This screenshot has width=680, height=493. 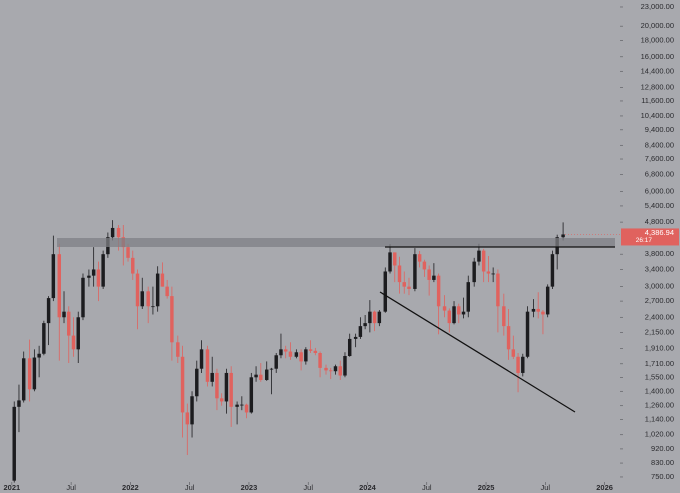 I want to click on y-tick-label: 830.00, so click(x=662, y=462).